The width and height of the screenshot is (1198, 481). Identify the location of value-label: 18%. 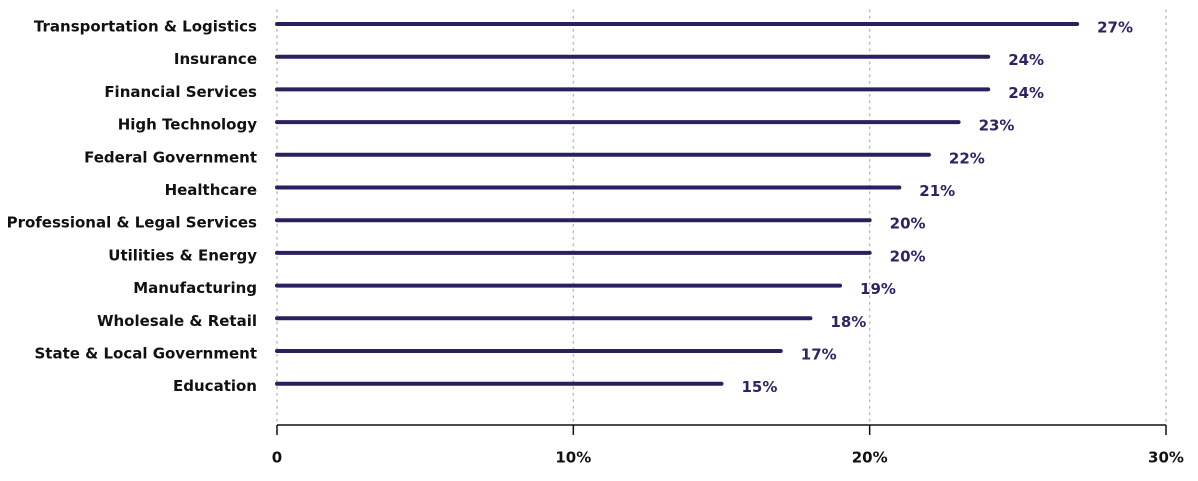
(848, 322).